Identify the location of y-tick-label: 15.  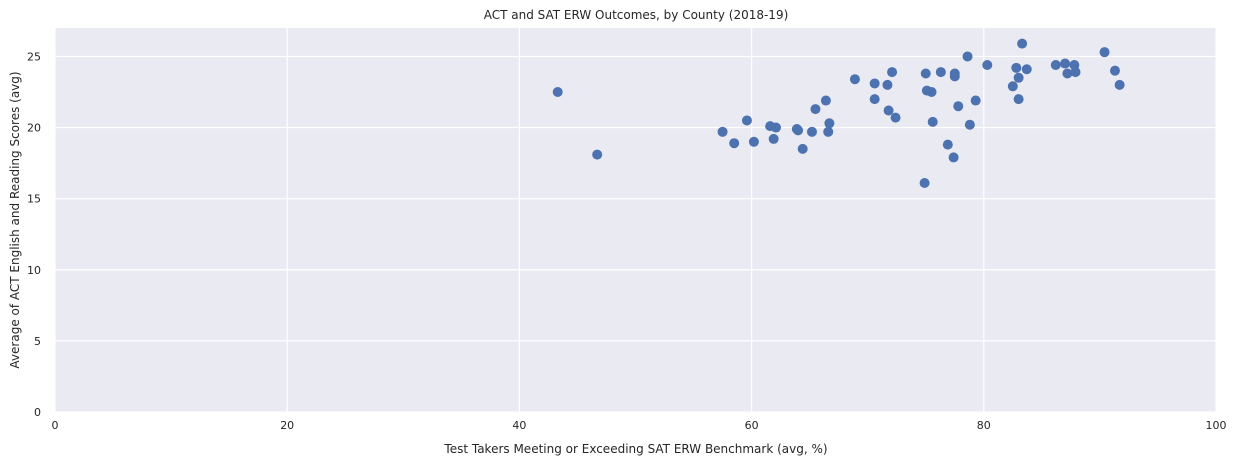
(34, 199).